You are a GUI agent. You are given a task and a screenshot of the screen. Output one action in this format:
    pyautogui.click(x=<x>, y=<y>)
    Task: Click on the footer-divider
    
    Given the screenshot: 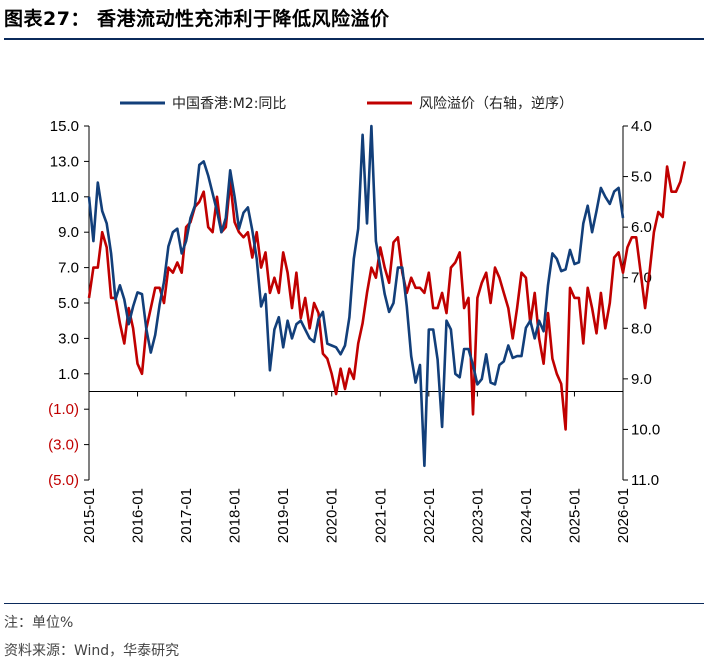 What is the action you would take?
    pyautogui.click(x=354, y=603)
    